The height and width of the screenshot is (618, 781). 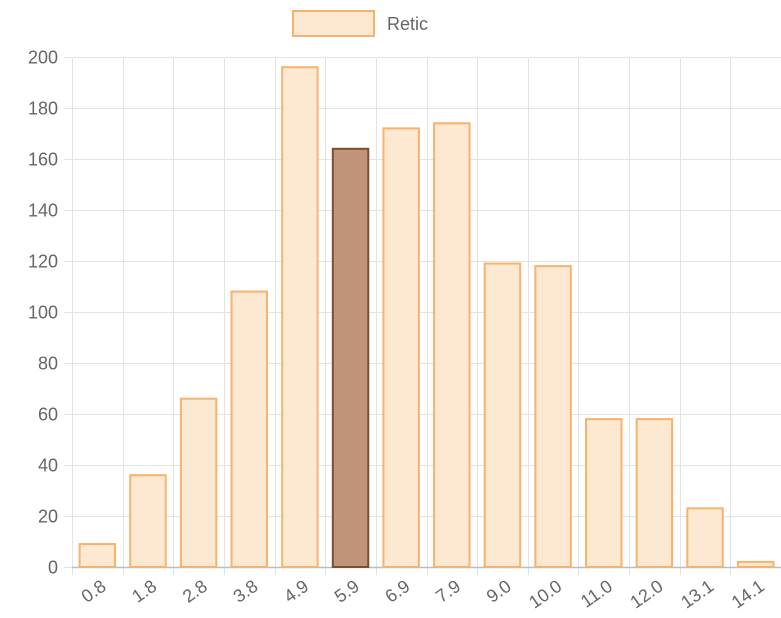 What do you see at coordinates (296, 591) in the screenshot?
I see `x-tick-label: 4.9` at bounding box center [296, 591].